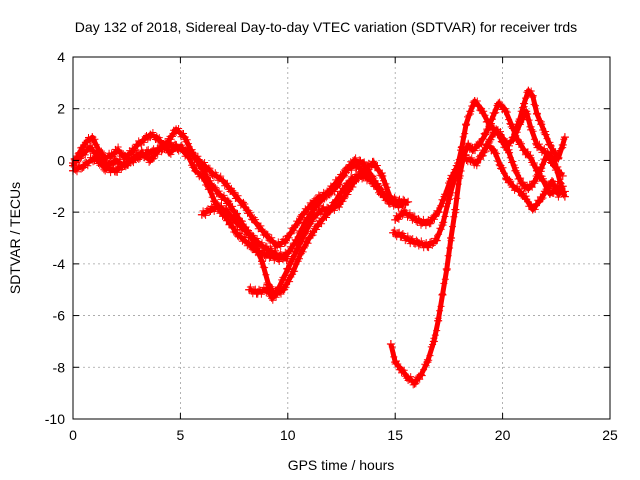 The image size is (640, 480). I want to click on x-tick-label: 15, so click(395, 435).